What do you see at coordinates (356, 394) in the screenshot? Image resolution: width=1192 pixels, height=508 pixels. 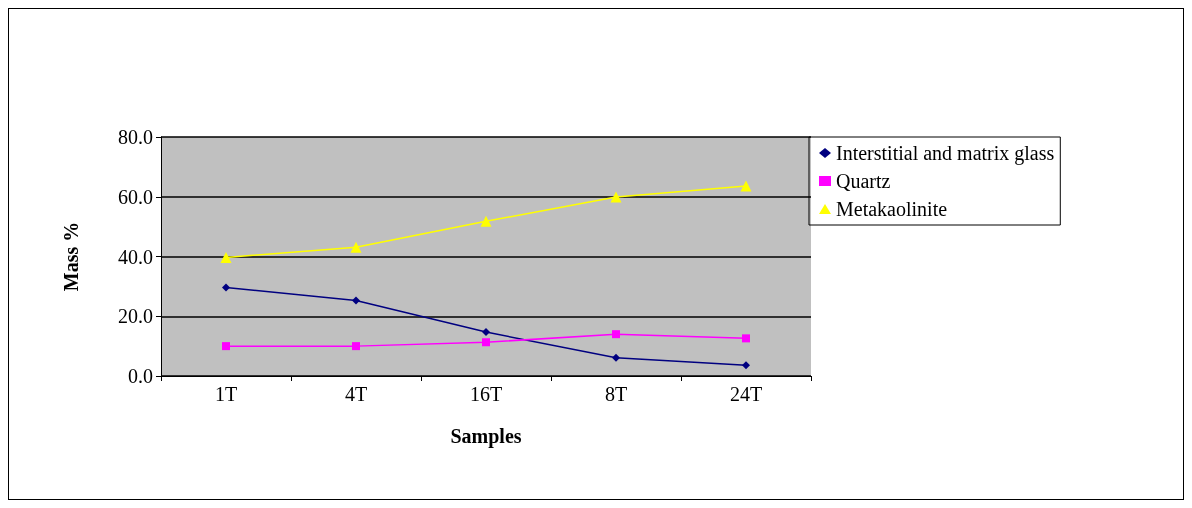 I see `x-tick-label: 4T` at bounding box center [356, 394].